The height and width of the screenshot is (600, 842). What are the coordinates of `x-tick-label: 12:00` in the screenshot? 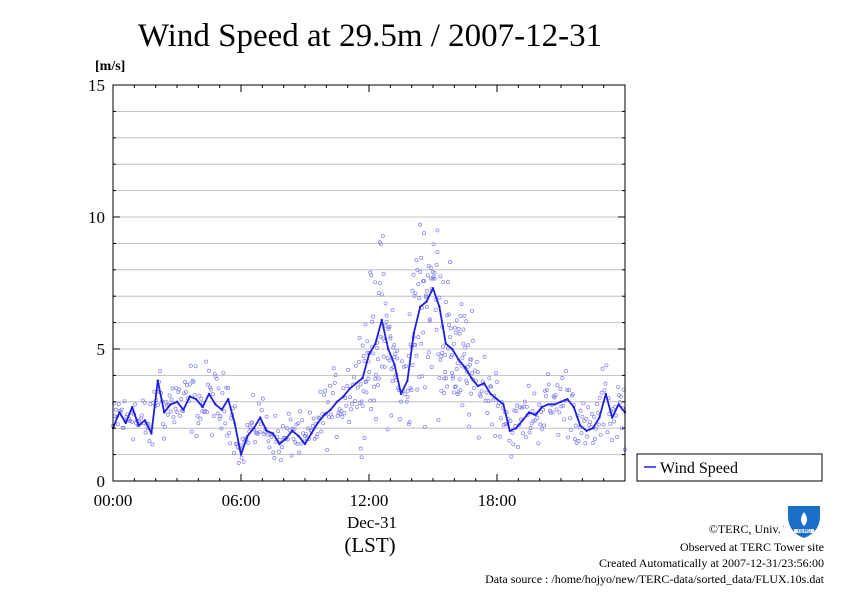 It's located at (369, 500).